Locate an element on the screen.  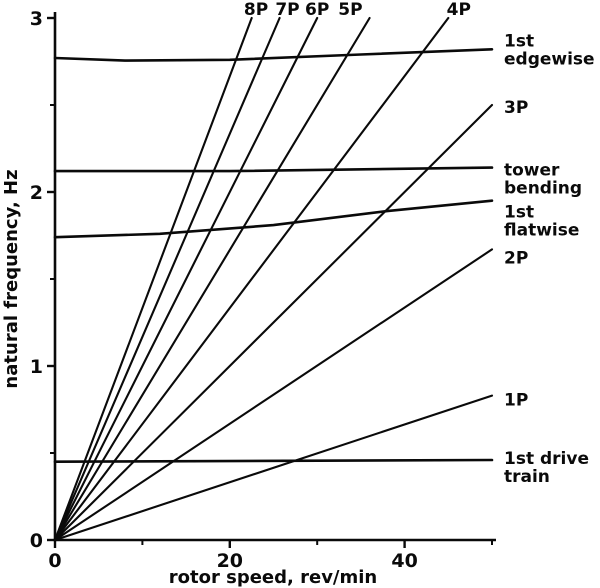
series-label-5P: 5P is located at coordinates (350, 10).